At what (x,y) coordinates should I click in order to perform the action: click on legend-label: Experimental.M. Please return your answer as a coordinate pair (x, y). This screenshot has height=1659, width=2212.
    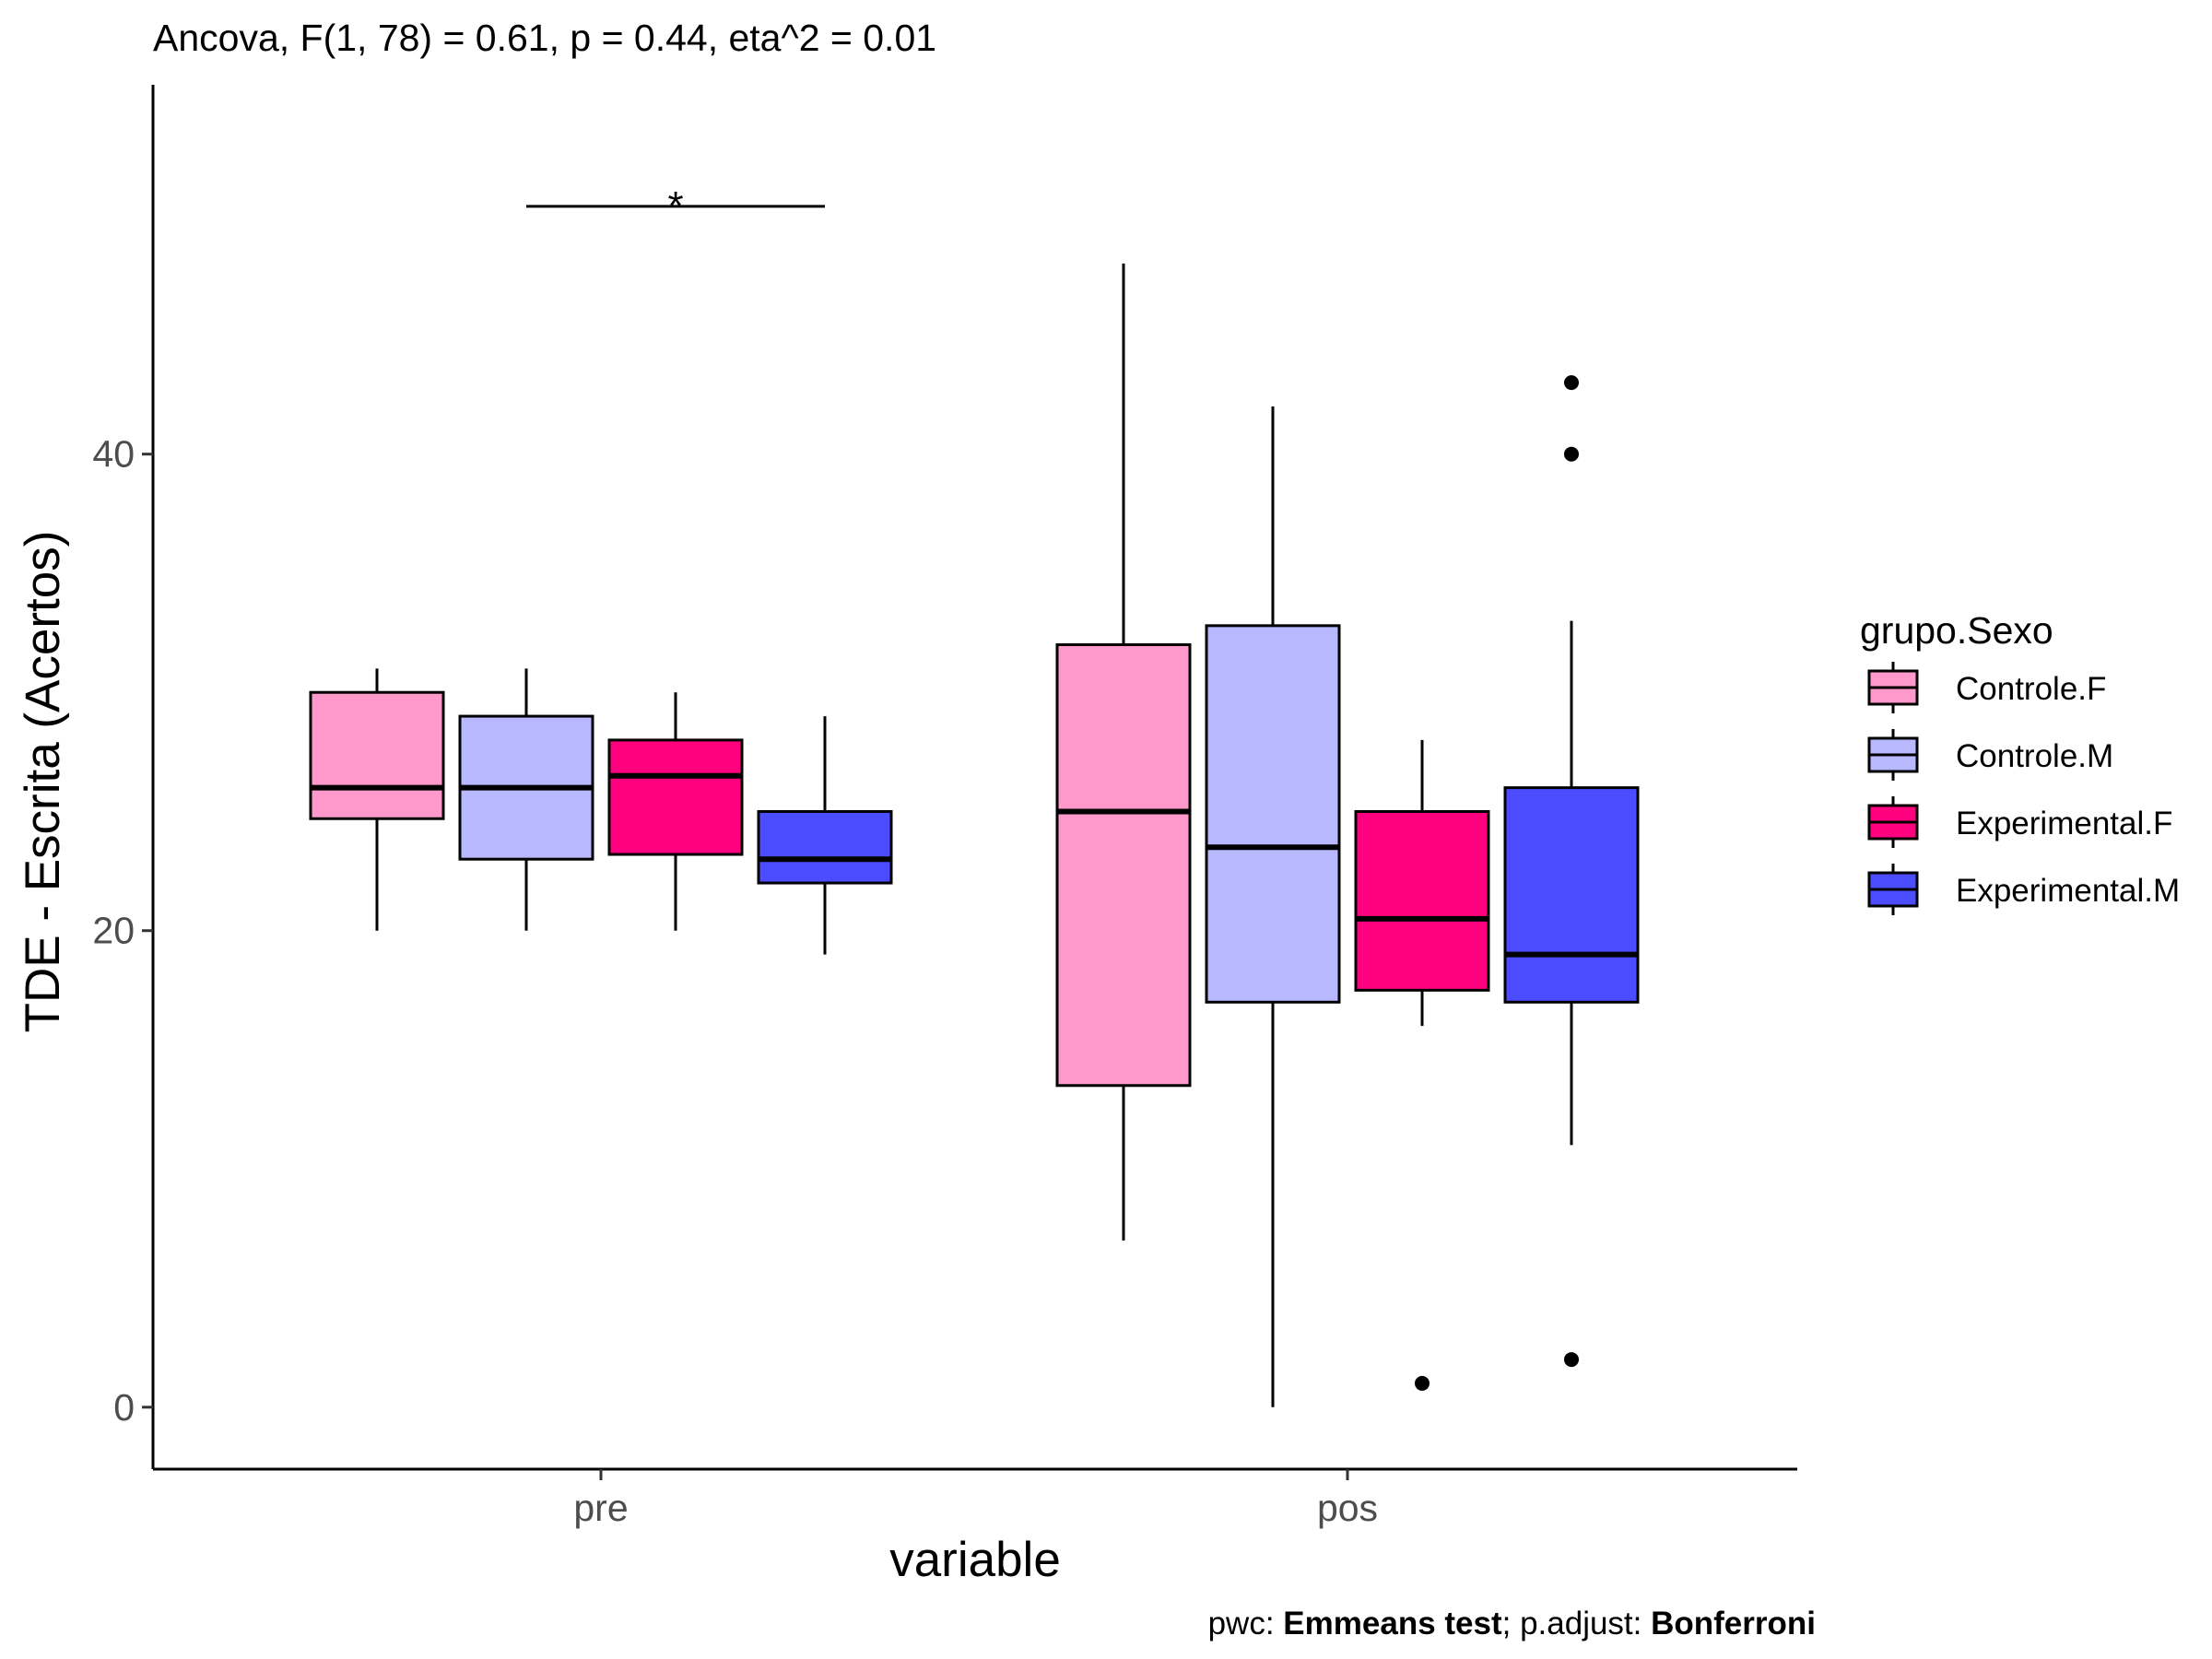
    Looking at the image, I should click on (2068, 891).